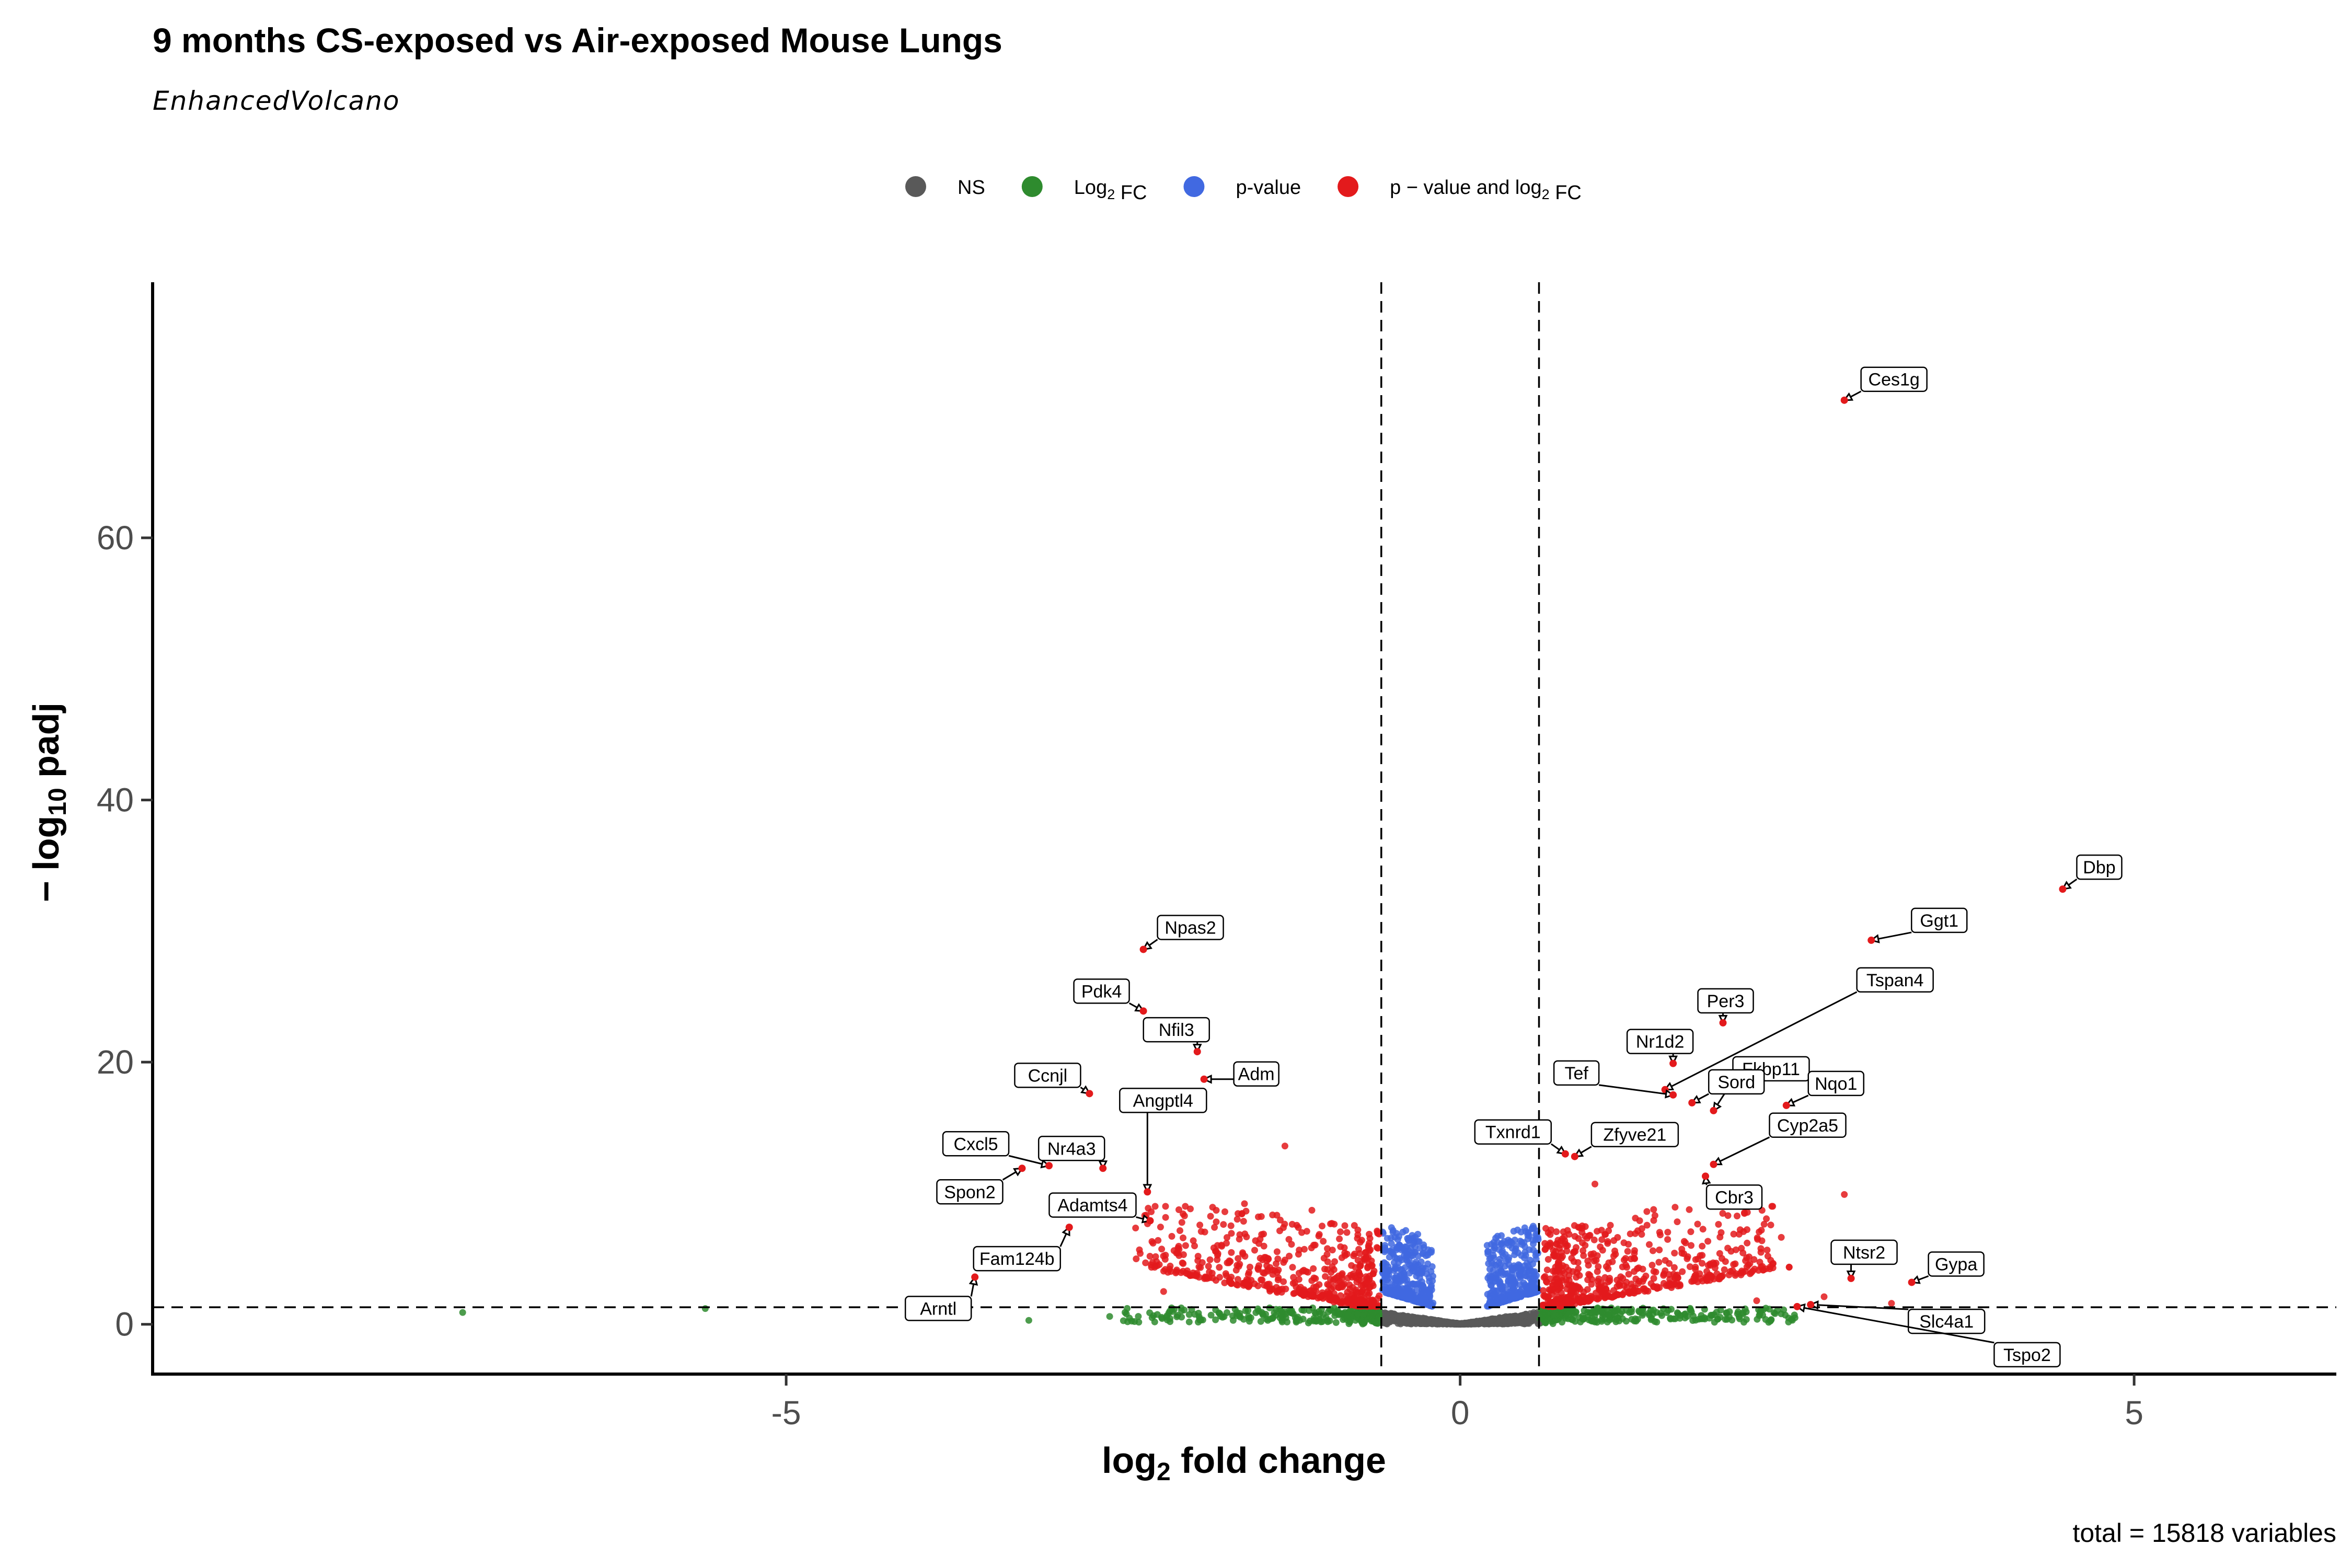  I want to click on label-connector, so click(1860, 1307).